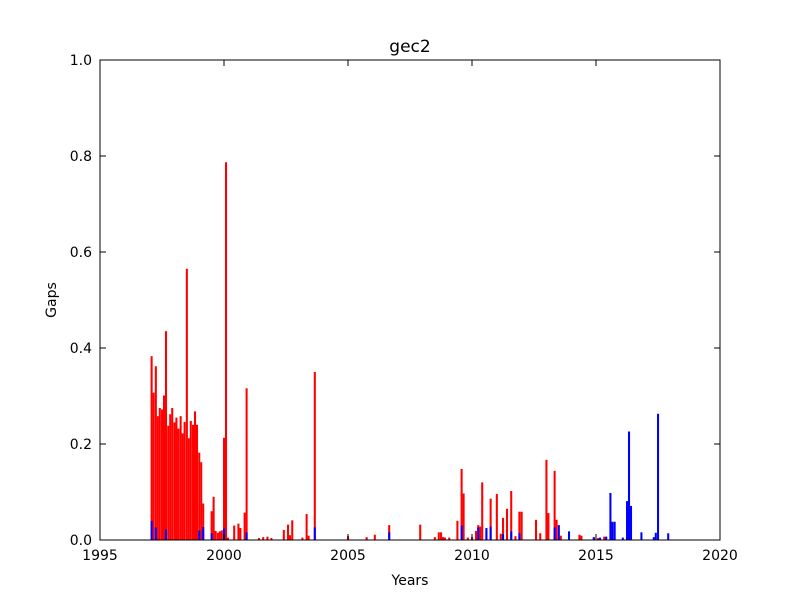  Describe the element at coordinates (81, 541) in the screenshot. I see `y-tick-label-0: 0.0` at that location.